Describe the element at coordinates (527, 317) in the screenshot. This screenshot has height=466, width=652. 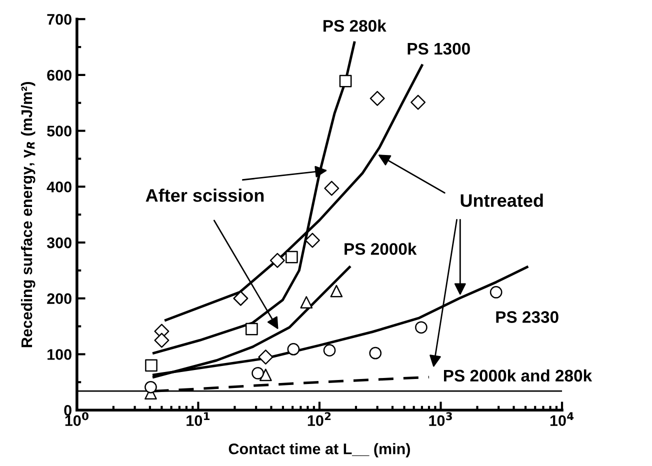
I see `series-label: PS 2330` at that location.